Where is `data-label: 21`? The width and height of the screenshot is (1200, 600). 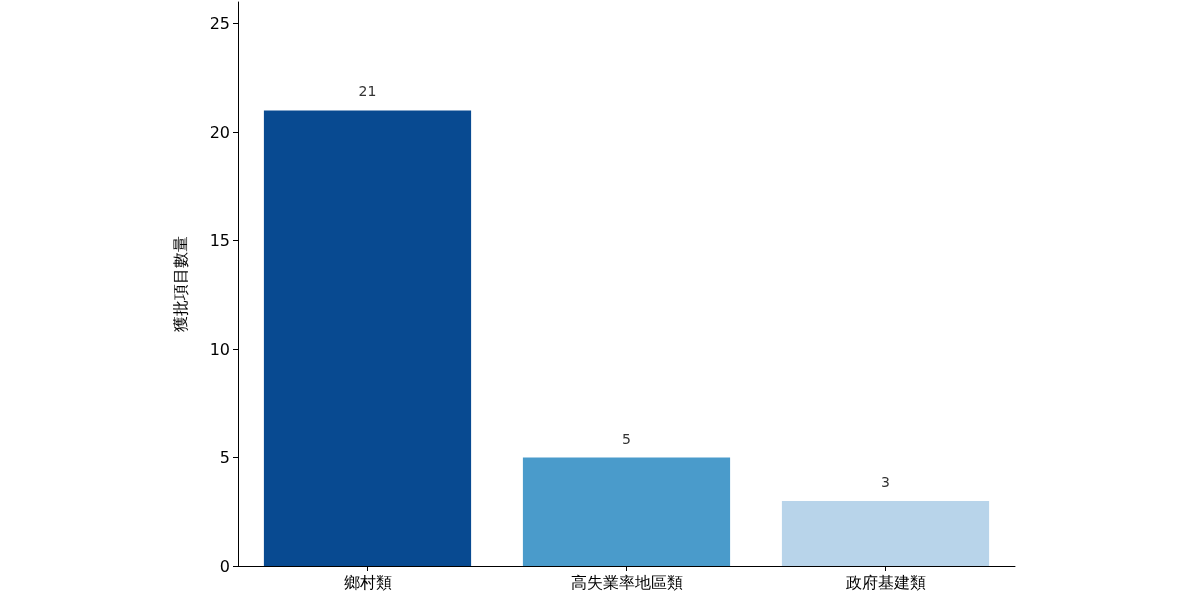
data-label: 21 is located at coordinates (367, 91).